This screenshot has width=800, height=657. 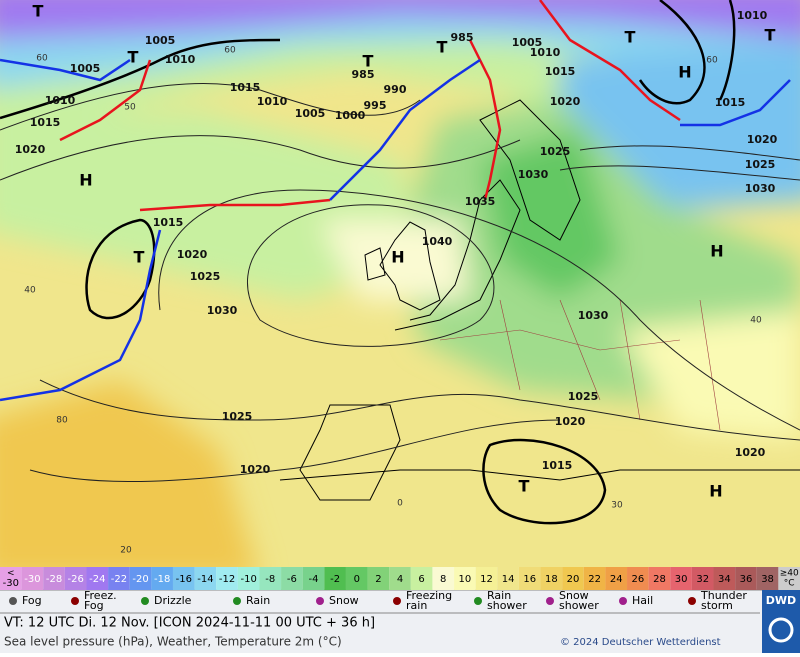 I want to click on legend-label: Snow, so click(x=344, y=600).